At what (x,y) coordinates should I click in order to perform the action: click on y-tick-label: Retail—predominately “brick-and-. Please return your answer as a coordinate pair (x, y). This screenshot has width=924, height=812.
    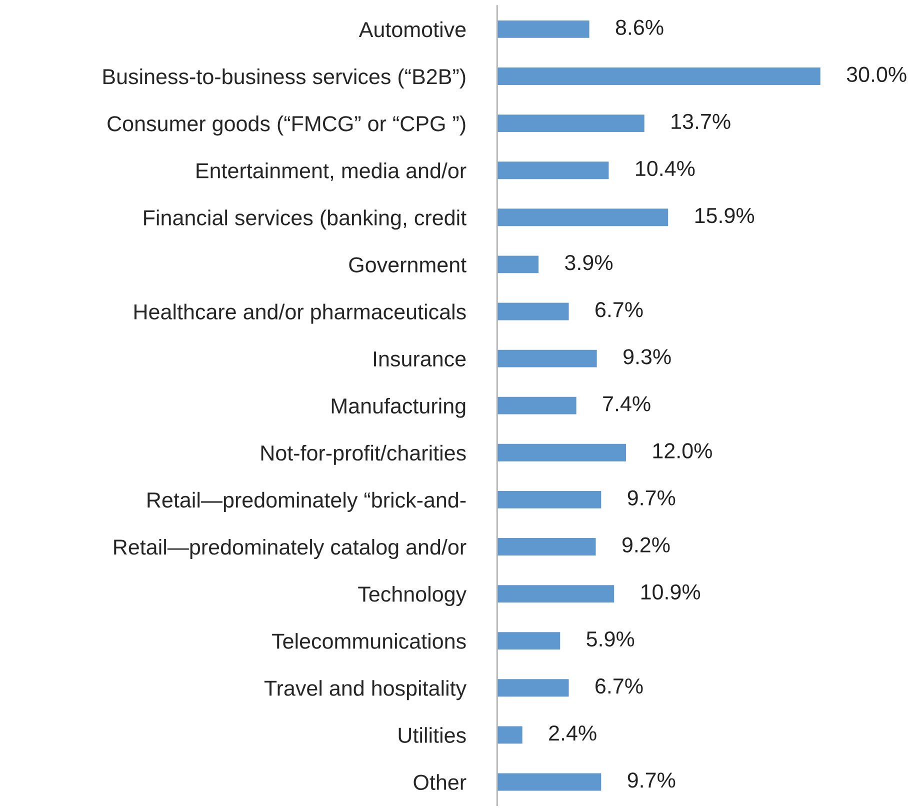
    Looking at the image, I should click on (307, 502).